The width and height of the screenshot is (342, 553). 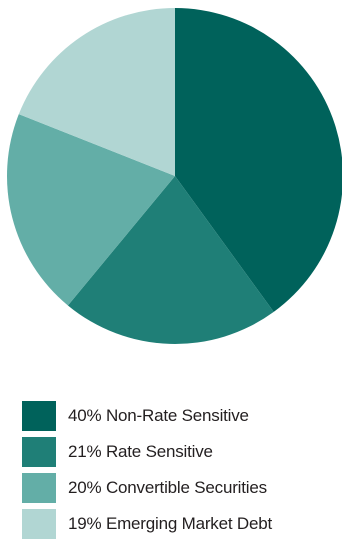 I want to click on legend-label-non-rate-sensitive: 40% Non-Rate Sensitive, so click(x=158, y=415).